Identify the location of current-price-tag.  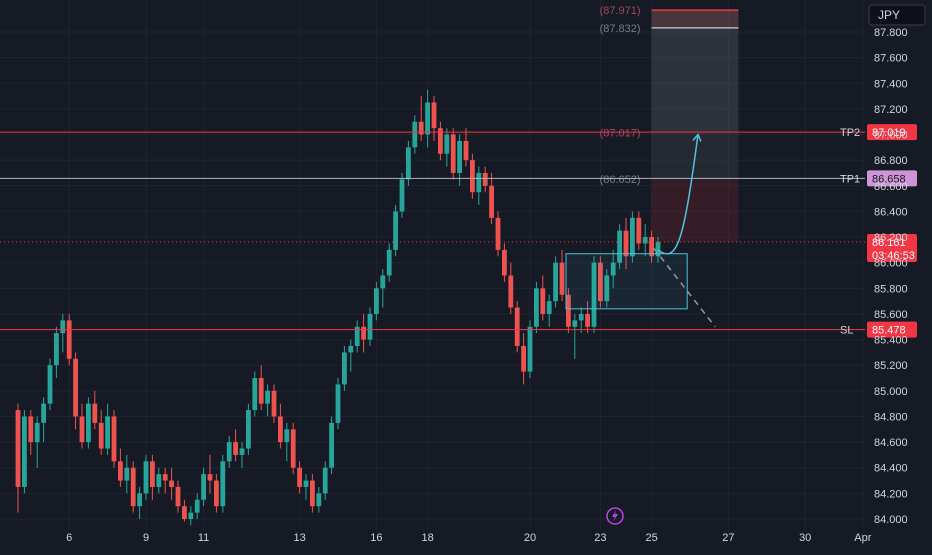
(892, 248).